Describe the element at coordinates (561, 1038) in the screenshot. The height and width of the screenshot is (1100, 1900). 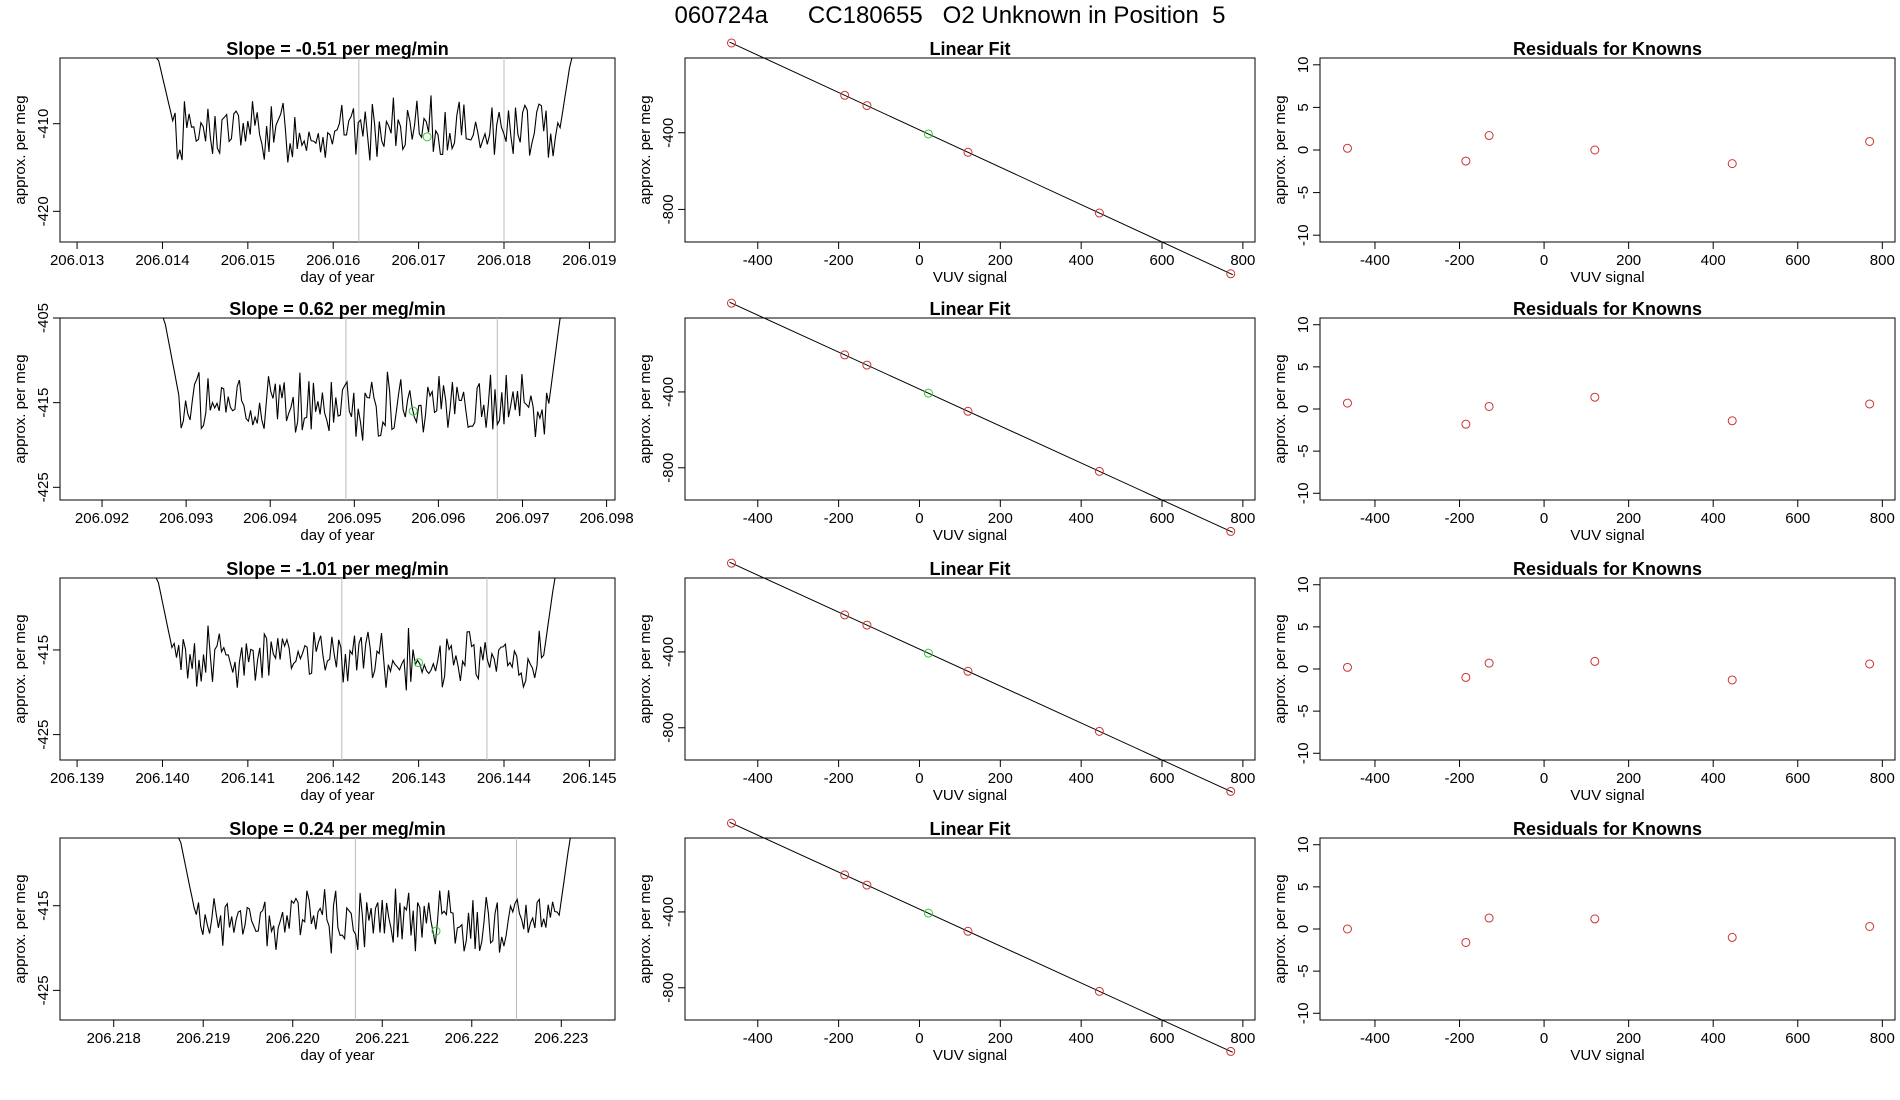
I see `x-tick-label: 206.223` at that location.